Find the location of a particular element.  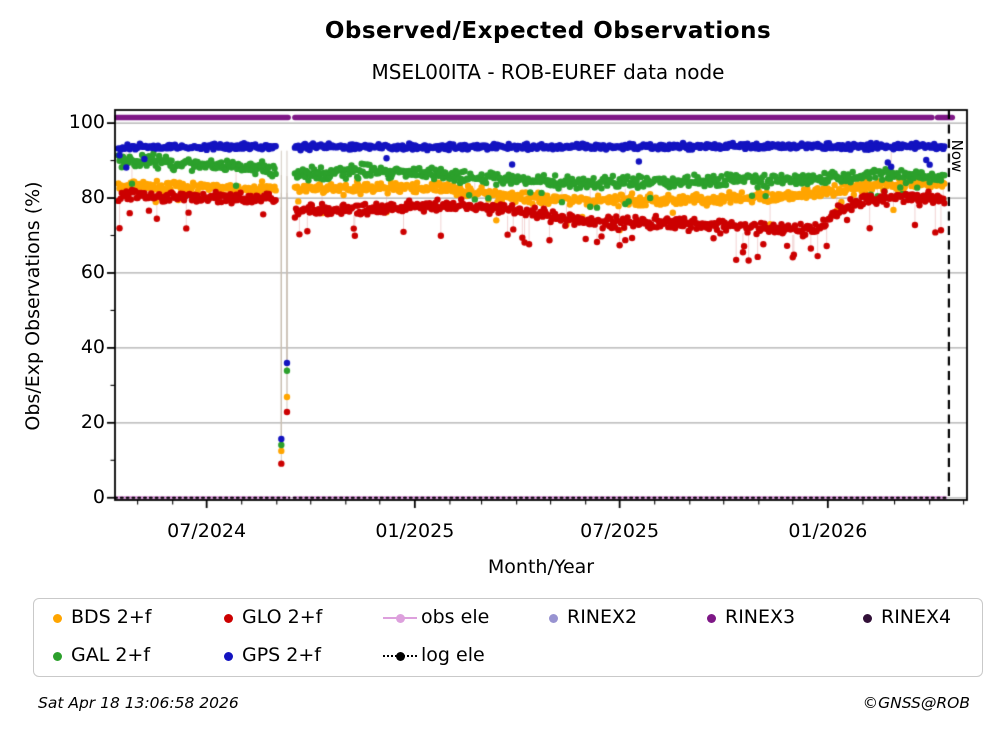

x-tick-label: 07/2025 is located at coordinates (620, 531).